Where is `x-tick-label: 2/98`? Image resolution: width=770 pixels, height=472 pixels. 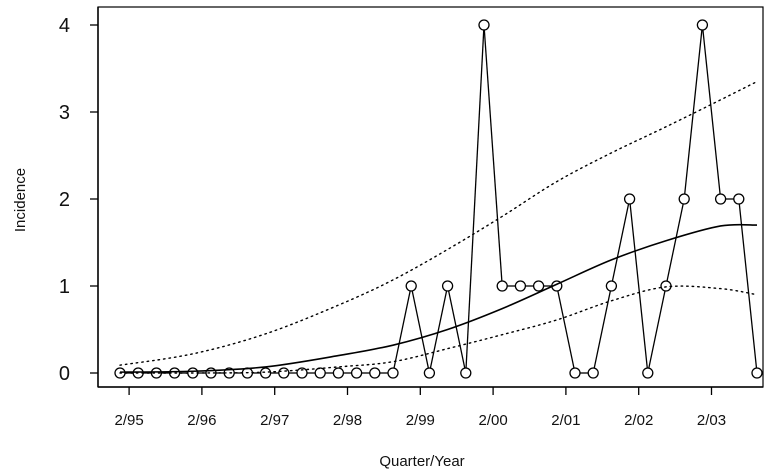 x-tick-label: 2/98 is located at coordinates (347, 420).